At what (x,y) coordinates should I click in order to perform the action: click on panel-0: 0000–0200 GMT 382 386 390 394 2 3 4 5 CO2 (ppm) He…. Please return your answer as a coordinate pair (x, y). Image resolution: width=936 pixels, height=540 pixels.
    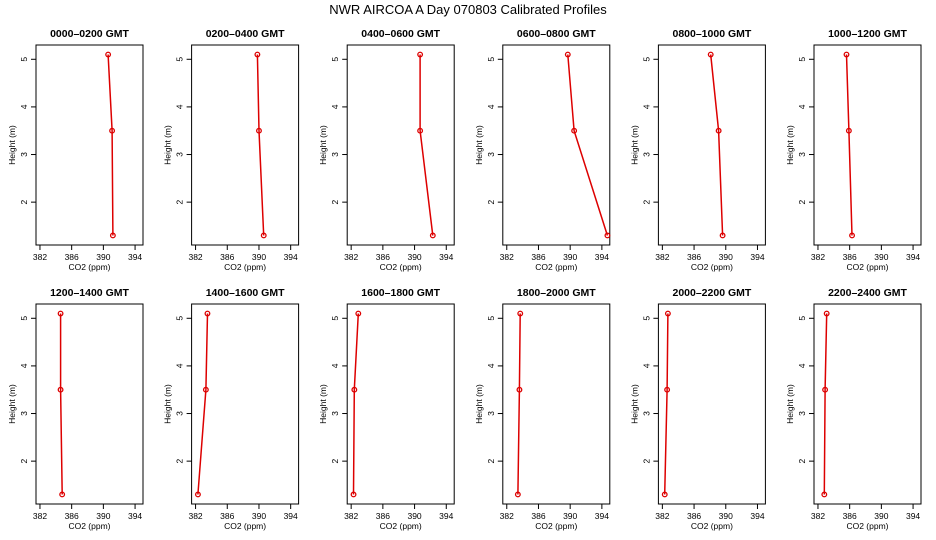
    Looking at the image, I should click on (75, 150).